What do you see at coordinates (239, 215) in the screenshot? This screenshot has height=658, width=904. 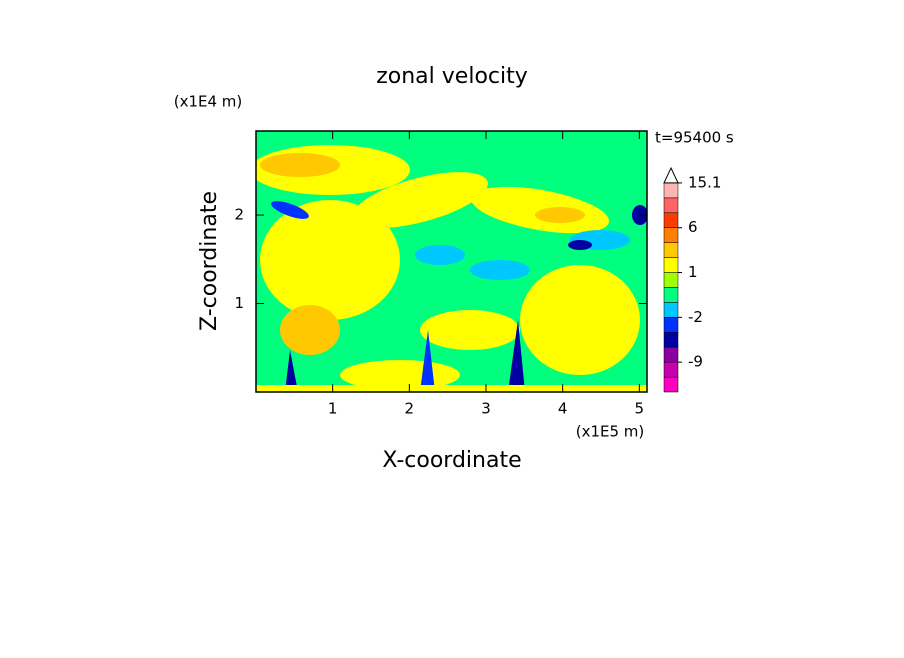 I see `y-tick-label: 2` at bounding box center [239, 215].